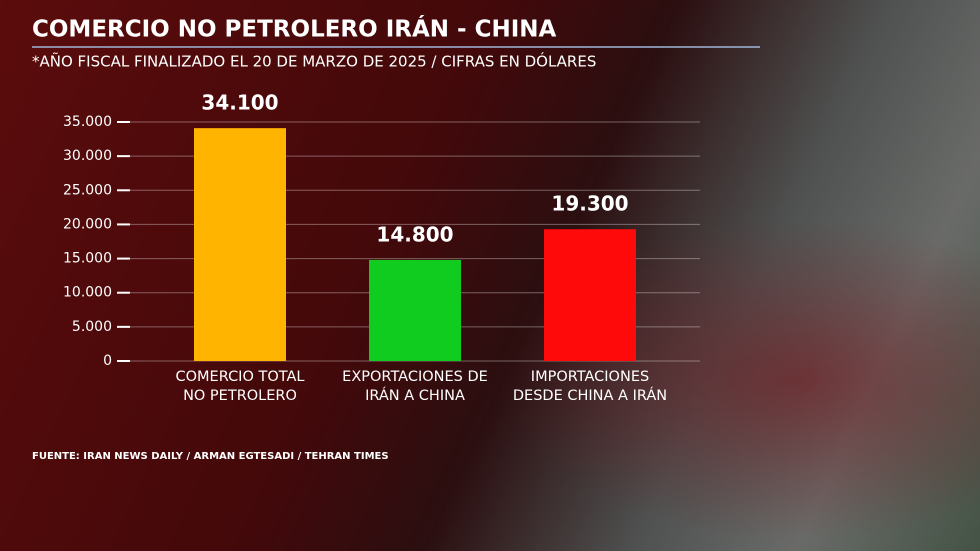 Image resolution: width=980 pixels, height=551 pixels. I want to click on y-tick-label: 35.000, so click(87, 122).